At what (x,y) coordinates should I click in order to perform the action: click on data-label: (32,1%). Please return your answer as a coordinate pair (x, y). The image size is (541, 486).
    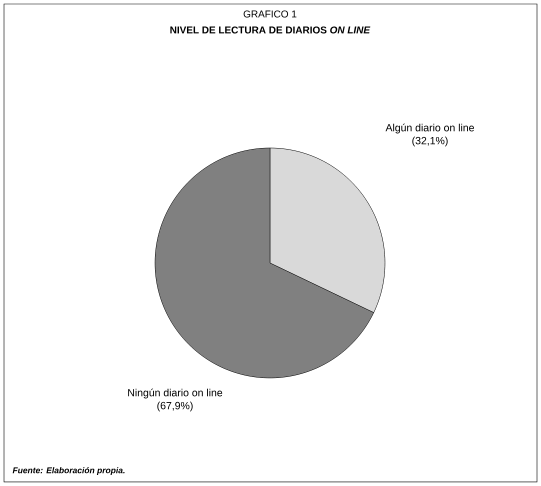
    Looking at the image, I should click on (430, 141).